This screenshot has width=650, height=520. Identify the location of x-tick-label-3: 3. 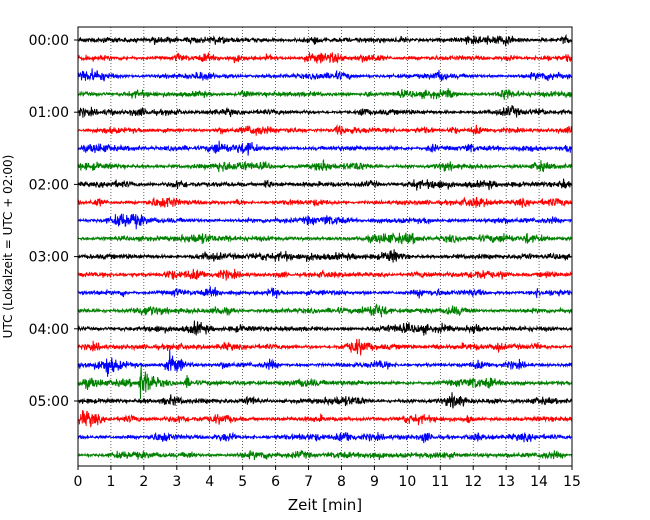
(176, 482).